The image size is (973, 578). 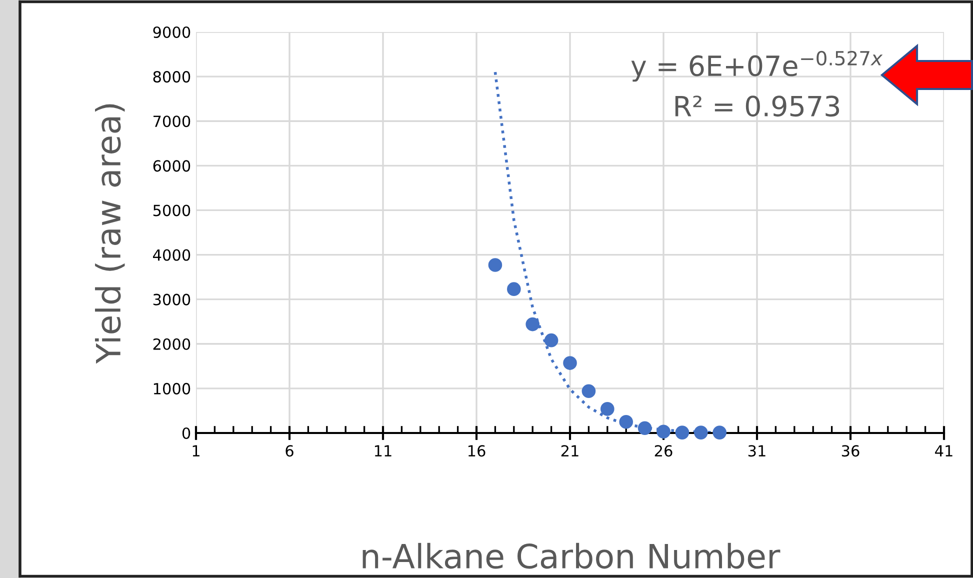 What do you see at coordinates (290, 451) in the screenshot?
I see `x-tick-label: 6` at bounding box center [290, 451].